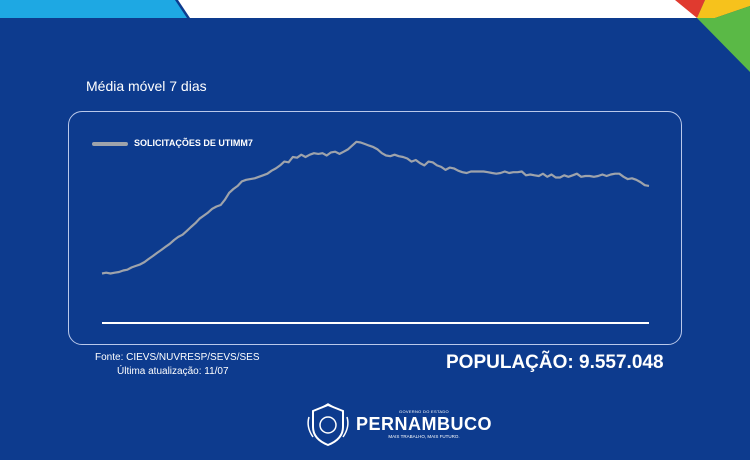  Describe the element at coordinates (555, 362) in the screenshot. I see `population-label: POPULAÇÃO: 9.557.048` at that location.